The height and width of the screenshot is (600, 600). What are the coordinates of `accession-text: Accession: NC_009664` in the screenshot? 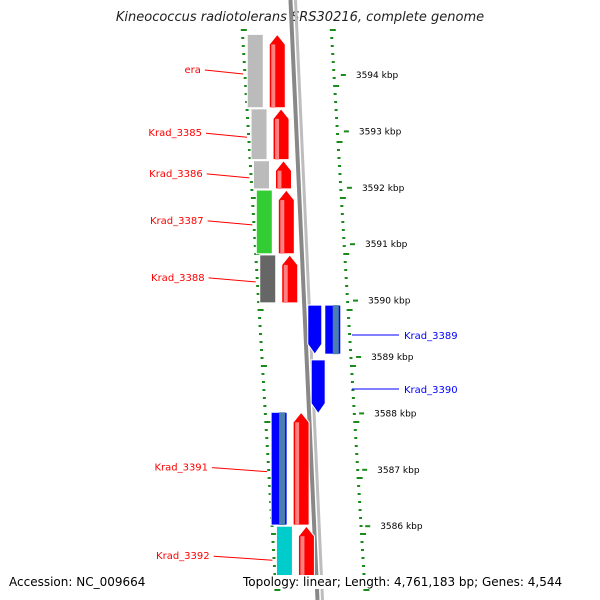 It's located at (77, 582).